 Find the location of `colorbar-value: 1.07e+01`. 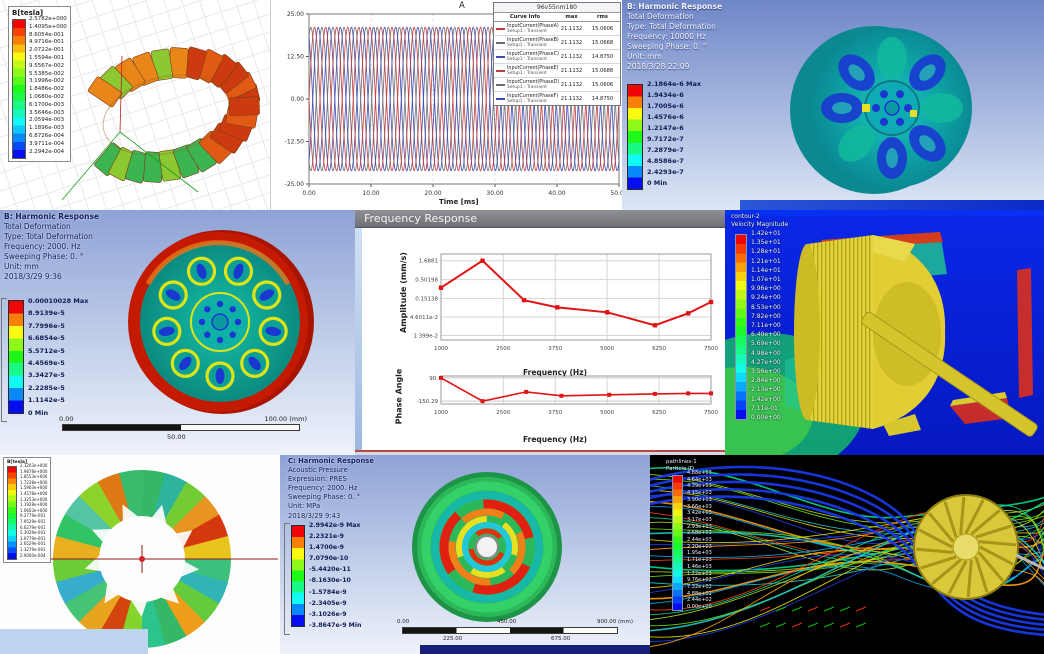

colorbar-value: 1.07e+01 is located at coordinates (766, 280).